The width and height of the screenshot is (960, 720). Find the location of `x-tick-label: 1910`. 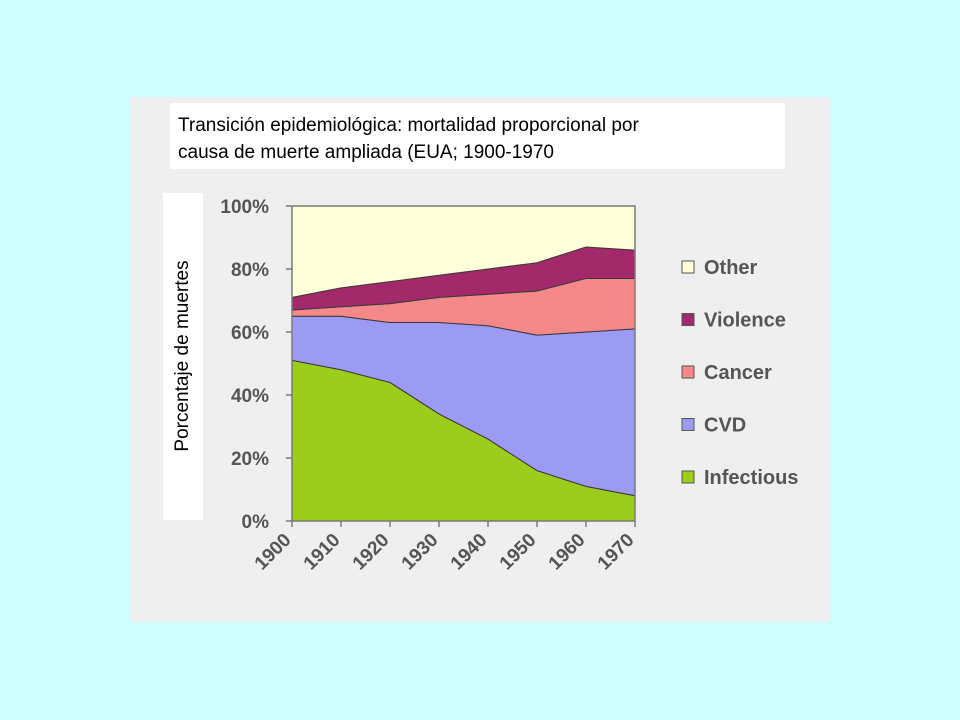

x-tick-label: 1910 is located at coordinates (322, 552).